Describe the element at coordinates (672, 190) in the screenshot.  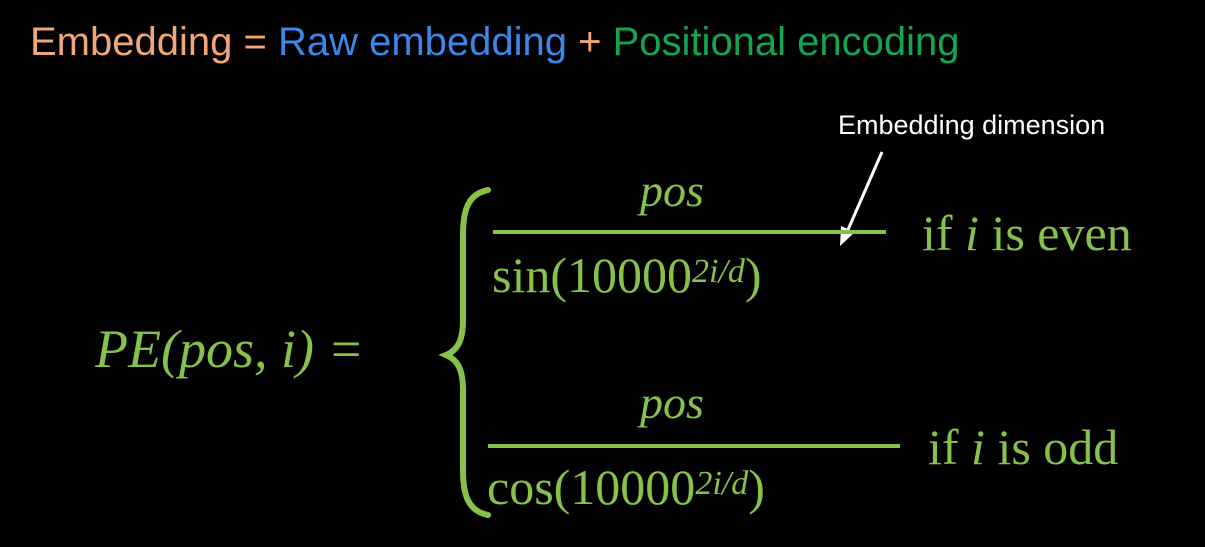
I see `case-1-numerator: pos` at that location.